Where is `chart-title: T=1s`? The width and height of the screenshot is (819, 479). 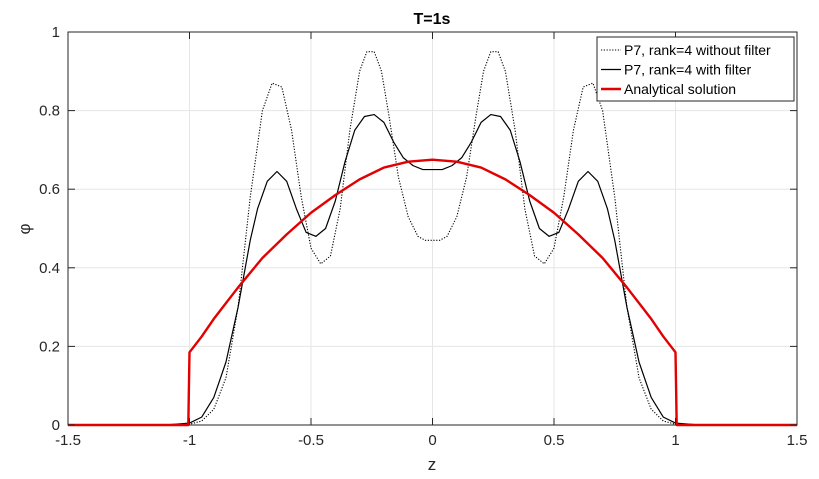 chart-title: T=1s is located at coordinates (432, 19).